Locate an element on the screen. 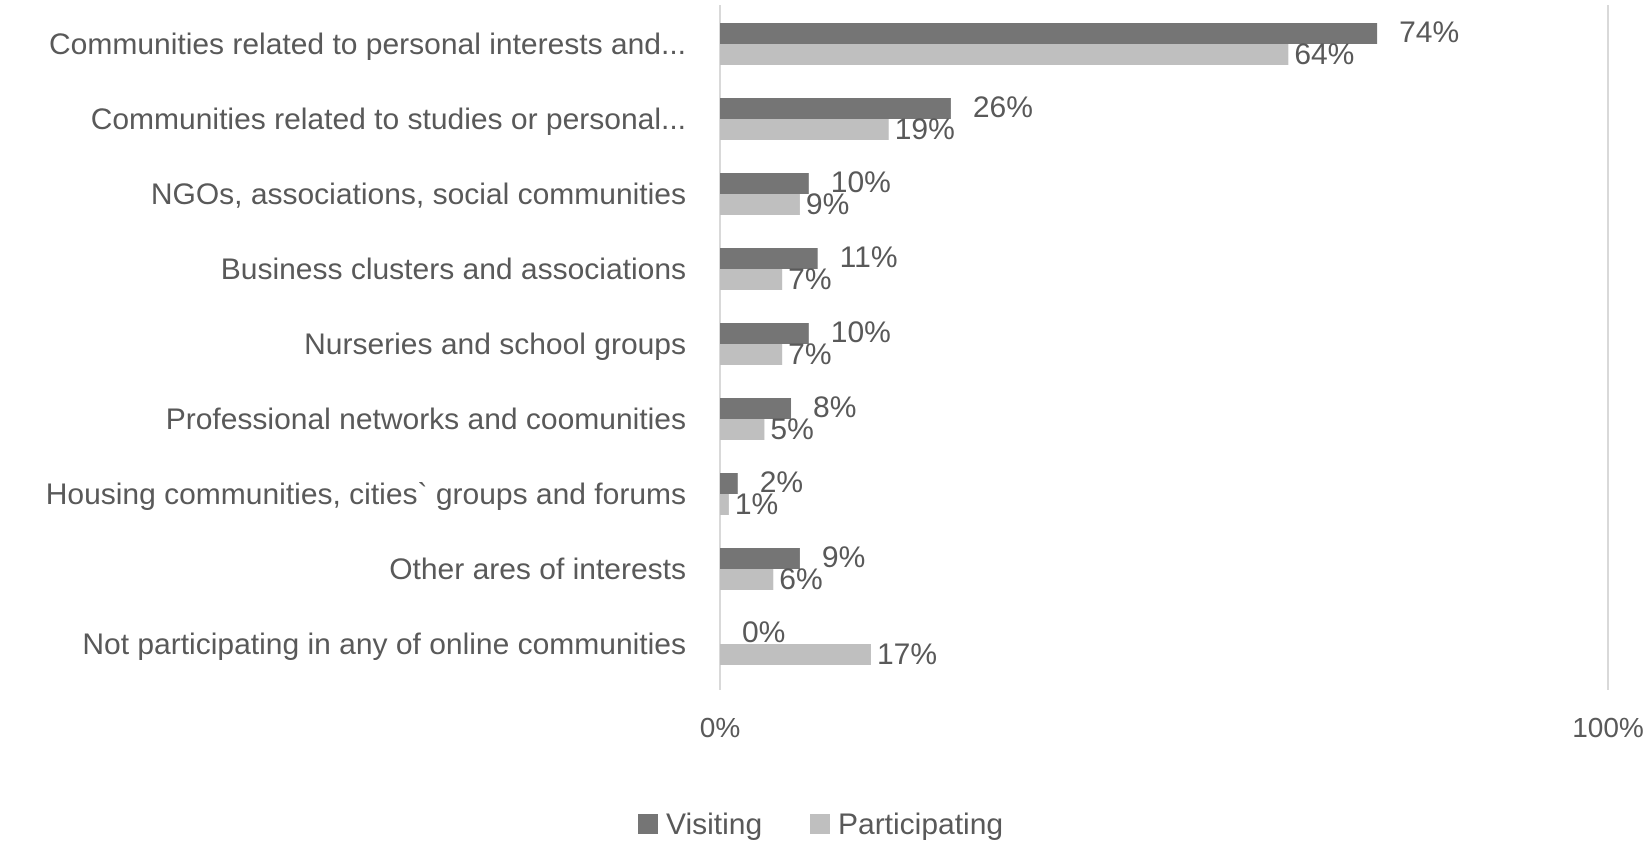  x-tick-label: 0% is located at coordinates (720, 727).